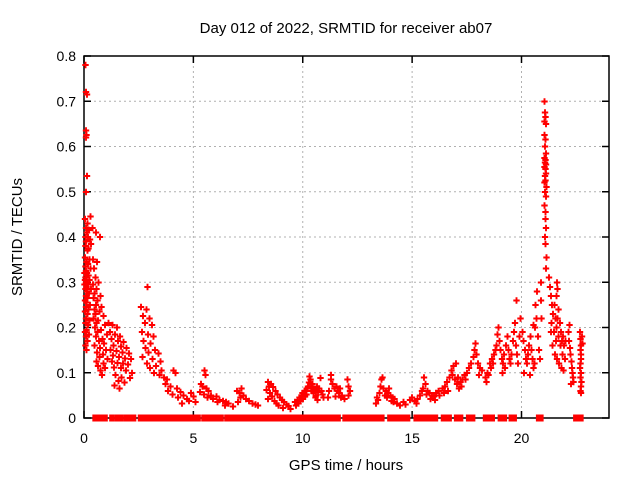 The height and width of the screenshot is (480, 640). What do you see at coordinates (67, 101) in the screenshot?
I see `y-tick-label: 0.7` at bounding box center [67, 101].